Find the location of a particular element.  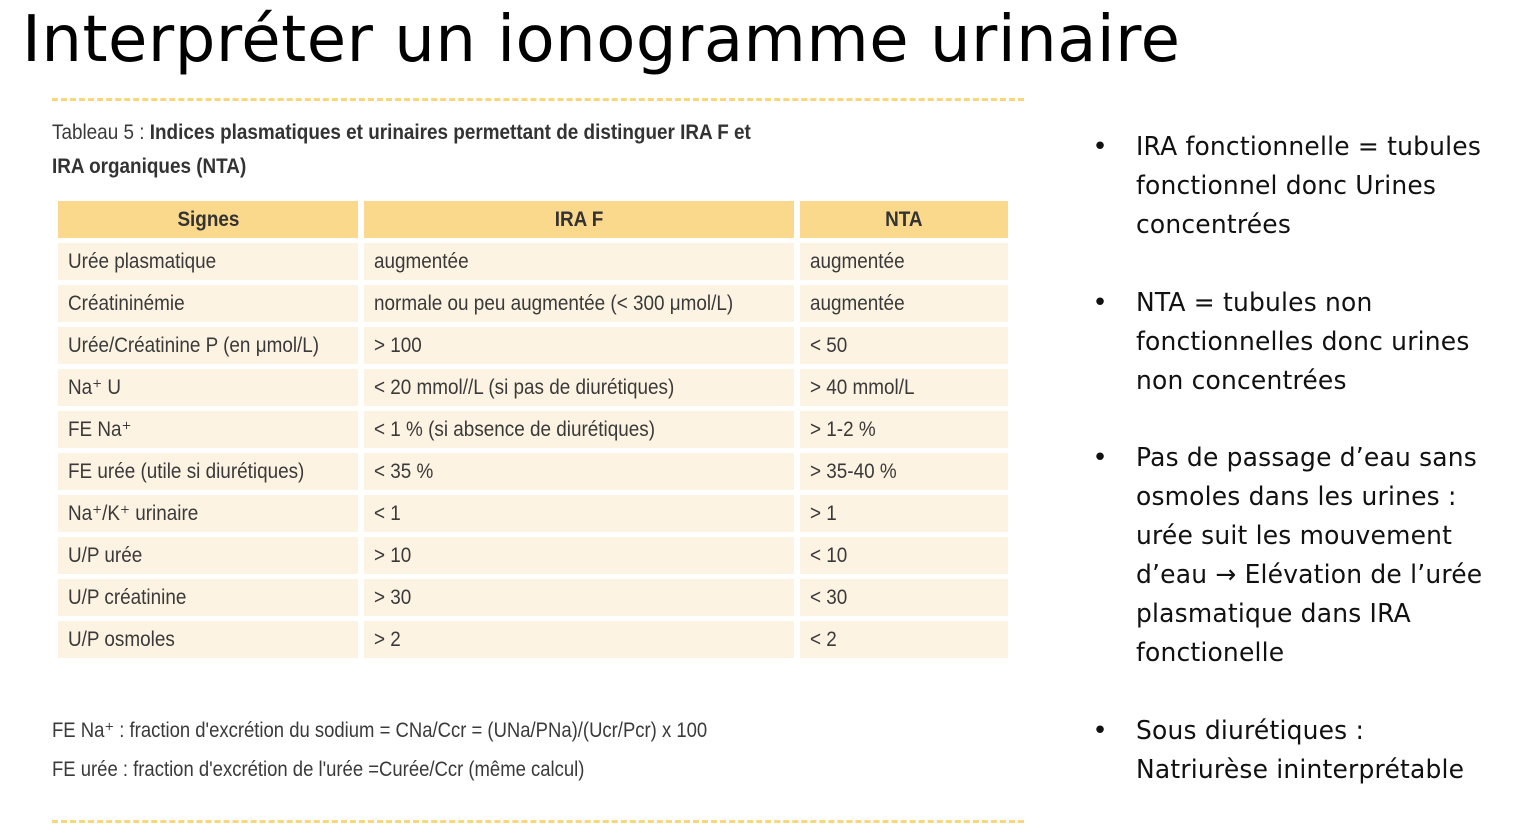

cell-ira-f: > 100 is located at coordinates (578, 345).